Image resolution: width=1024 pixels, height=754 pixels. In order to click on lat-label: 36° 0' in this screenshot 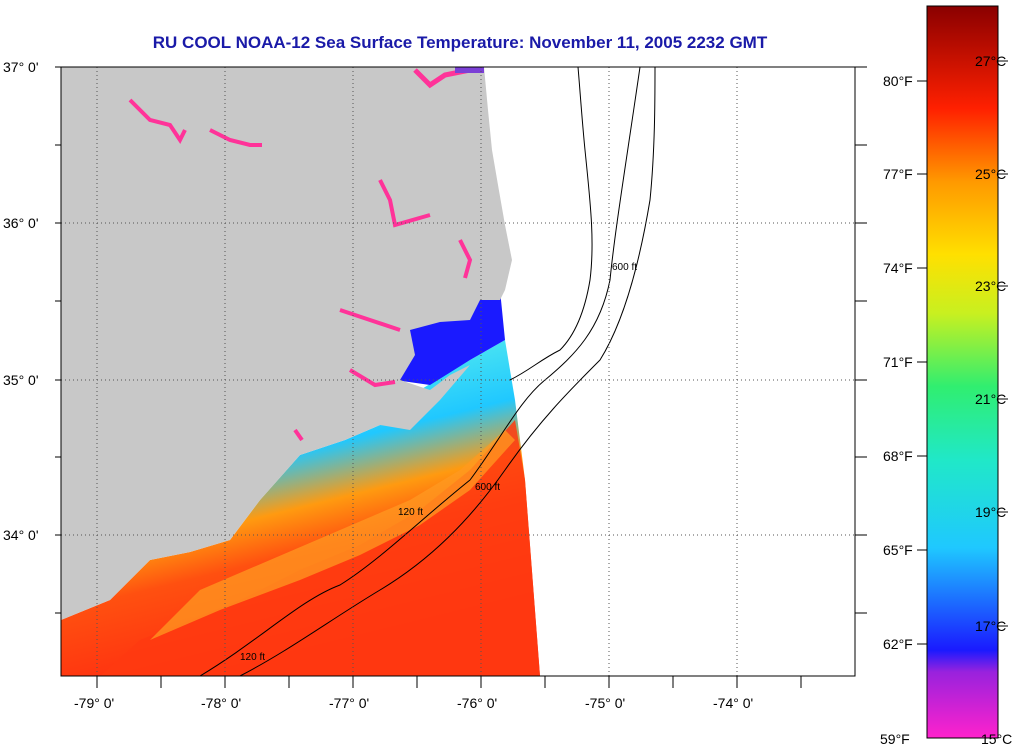, I will do `click(21, 223)`.